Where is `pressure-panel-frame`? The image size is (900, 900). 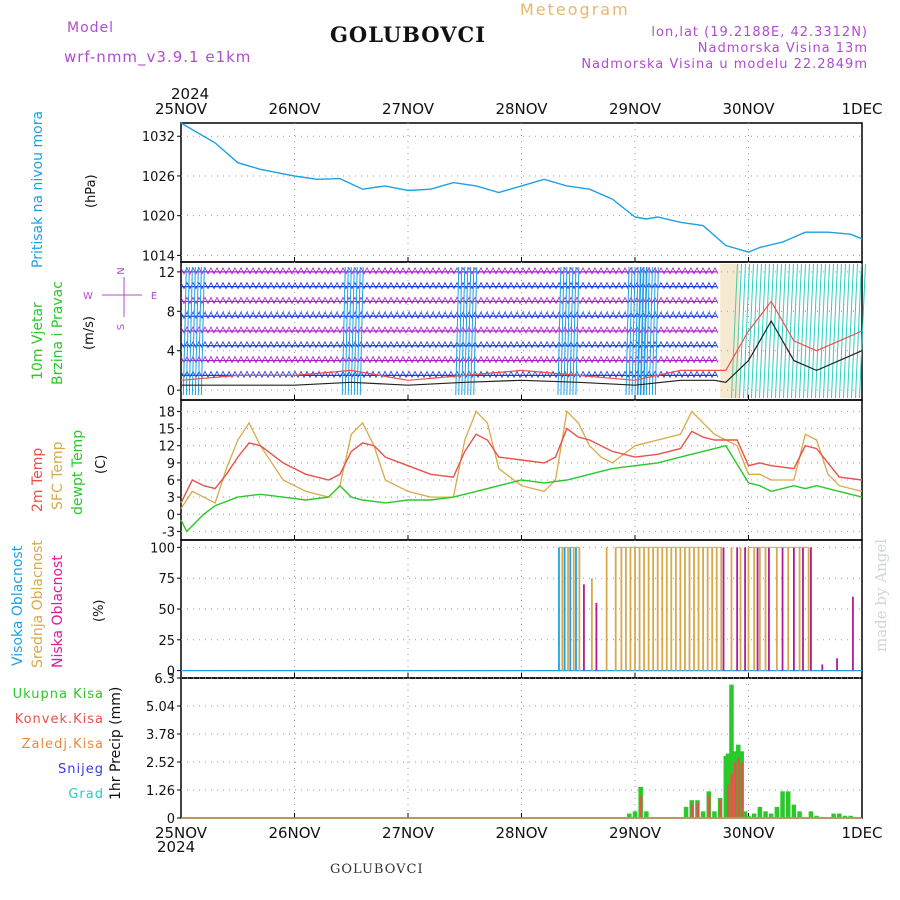 pressure-panel-frame is located at coordinates (521, 192).